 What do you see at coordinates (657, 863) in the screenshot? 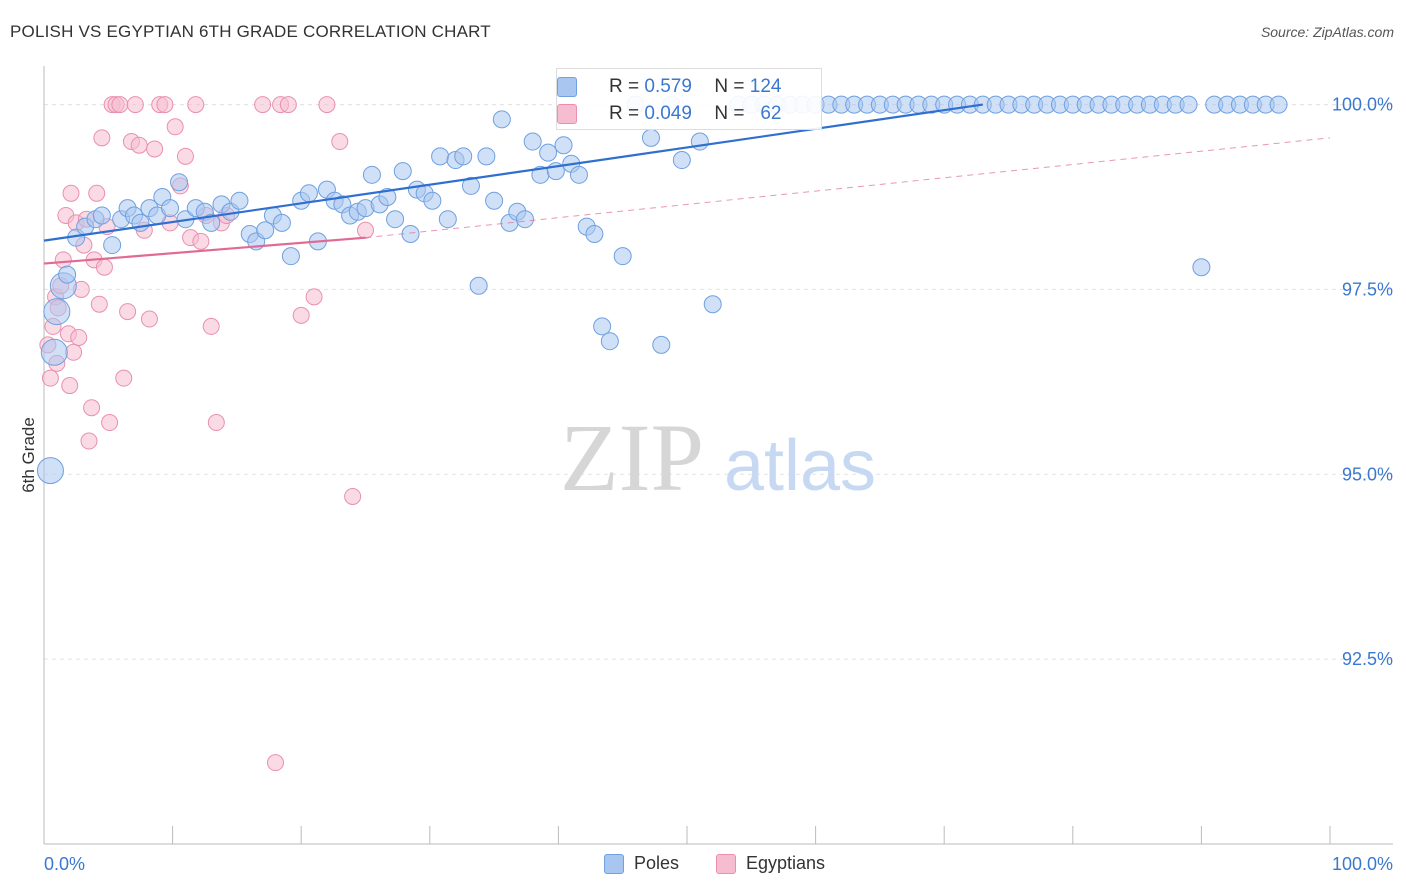
I see `poles-legend-label: Poles` at bounding box center [657, 863].